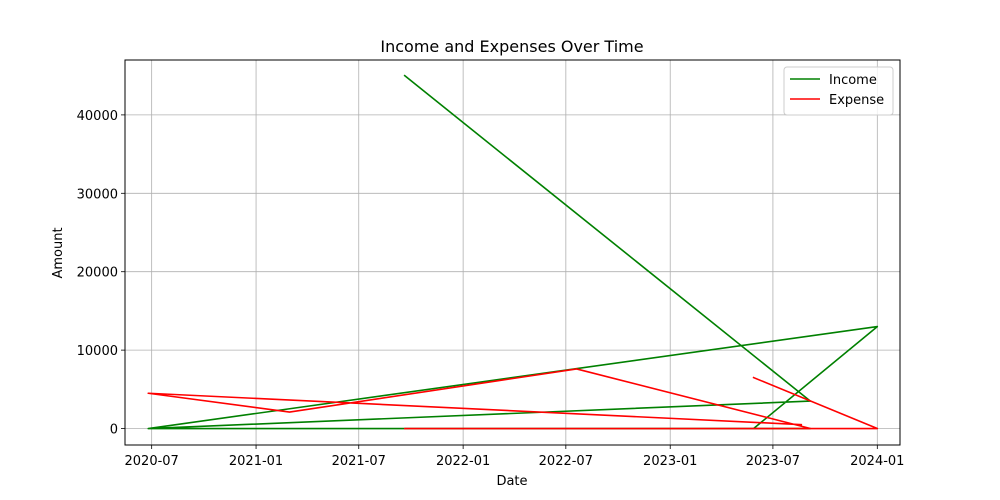 The image size is (1000, 500). Describe the element at coordinates (670, 461) in the screenshot. I see `x-tick-label: 2023-01` at that location.